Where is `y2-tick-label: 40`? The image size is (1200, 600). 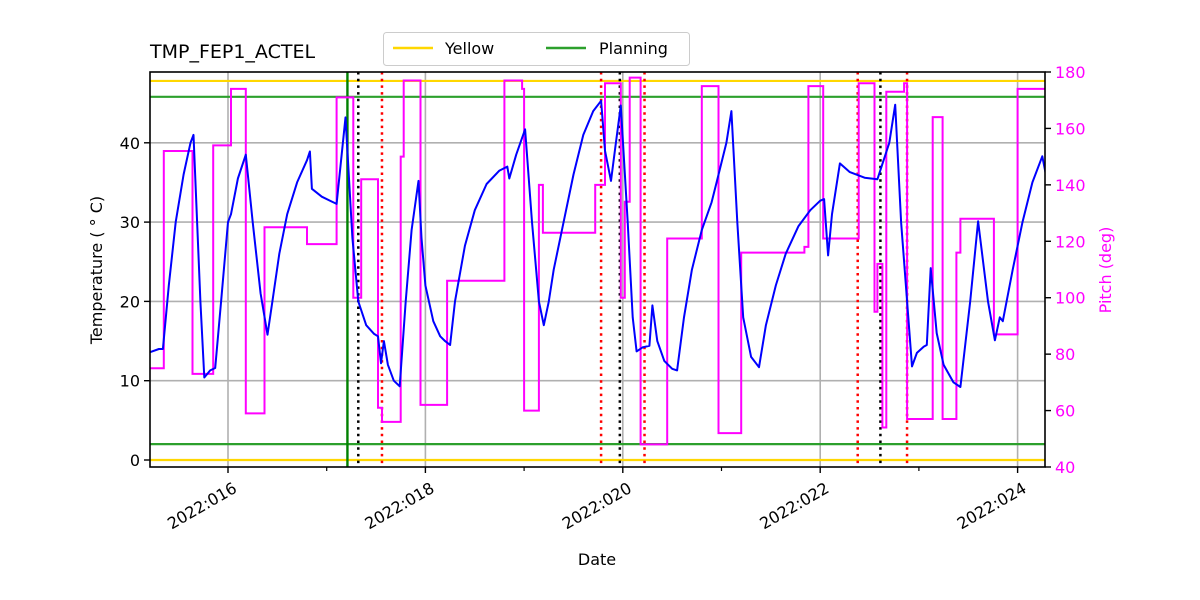 y2-tick-label: 40 is located at coordinates (1065, 467).